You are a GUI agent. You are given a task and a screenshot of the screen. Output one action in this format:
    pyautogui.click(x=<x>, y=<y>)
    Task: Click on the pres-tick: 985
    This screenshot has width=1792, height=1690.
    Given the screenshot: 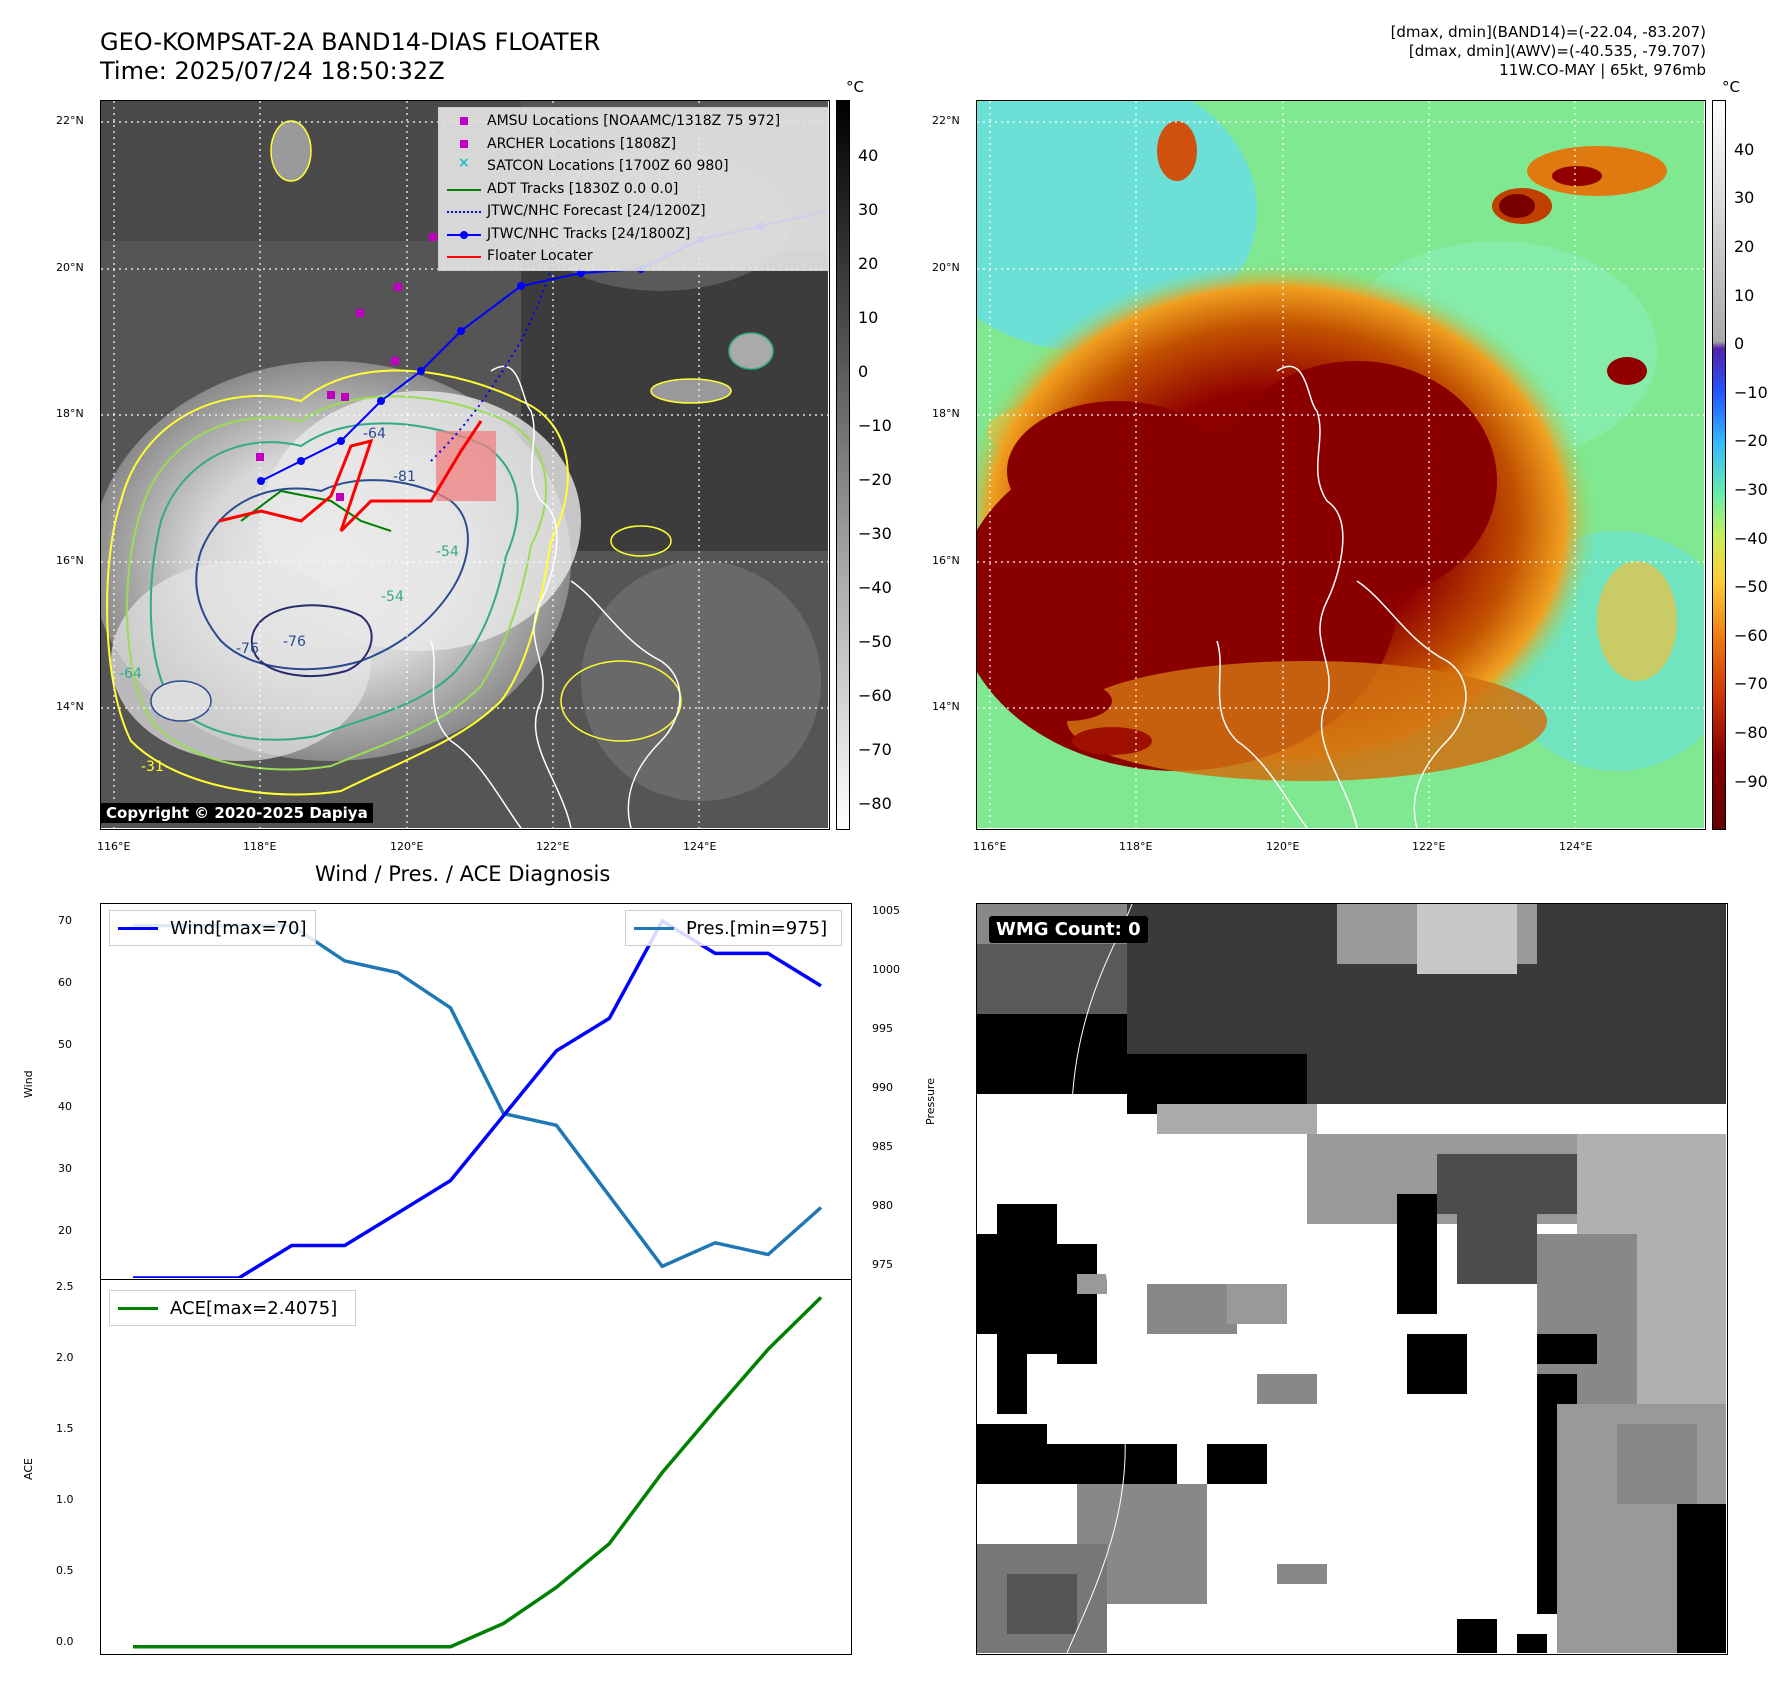 What is the action you would take?
    pyautogui.click(x=882, y=1146)
    